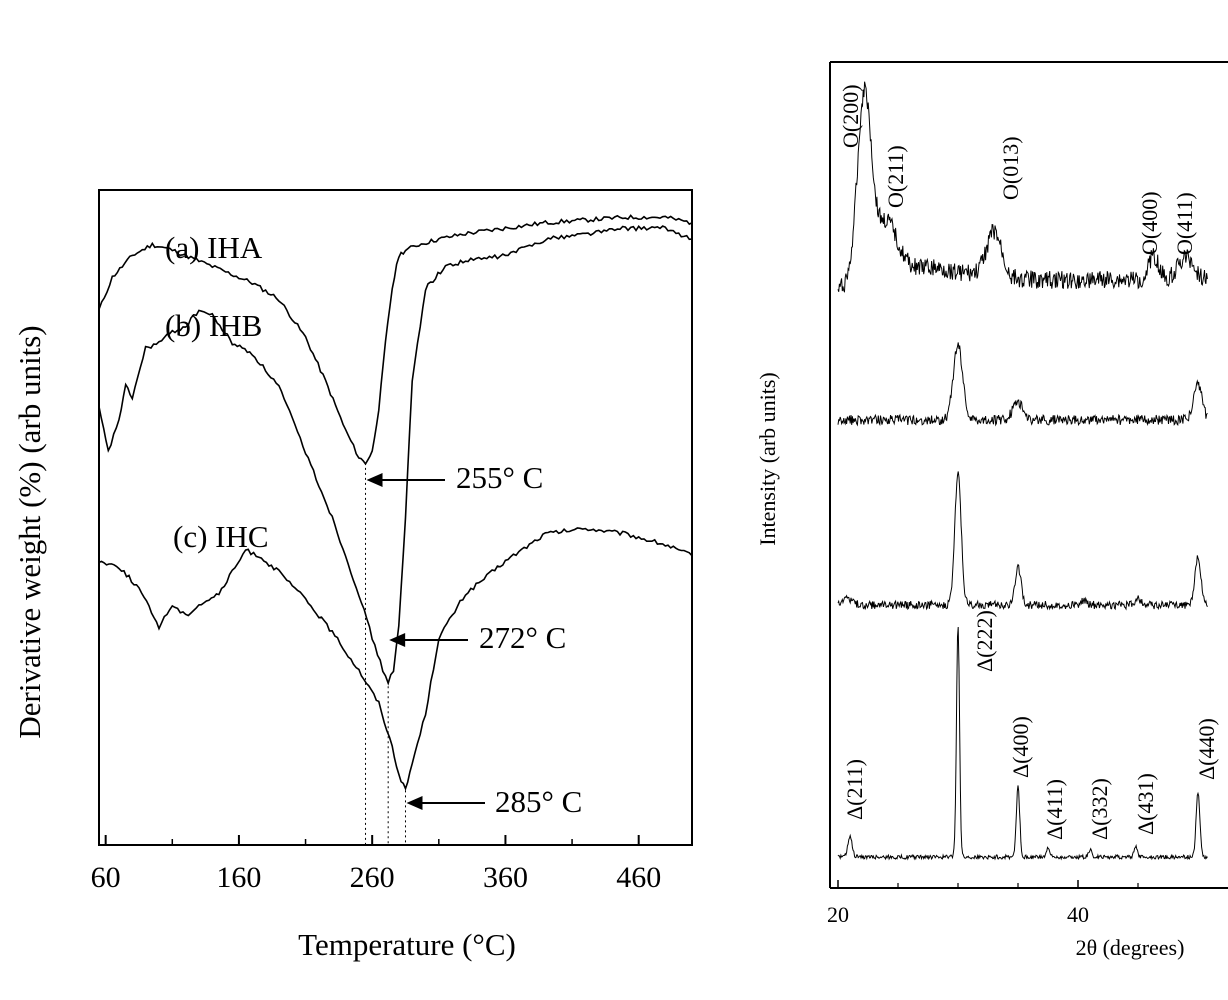 The height and width of the screenshot is (1000, 1228). What do you see at coordinates (425, 653) in the screenshot?
I see `dtg-annotations` at bounding box center [425, 653].